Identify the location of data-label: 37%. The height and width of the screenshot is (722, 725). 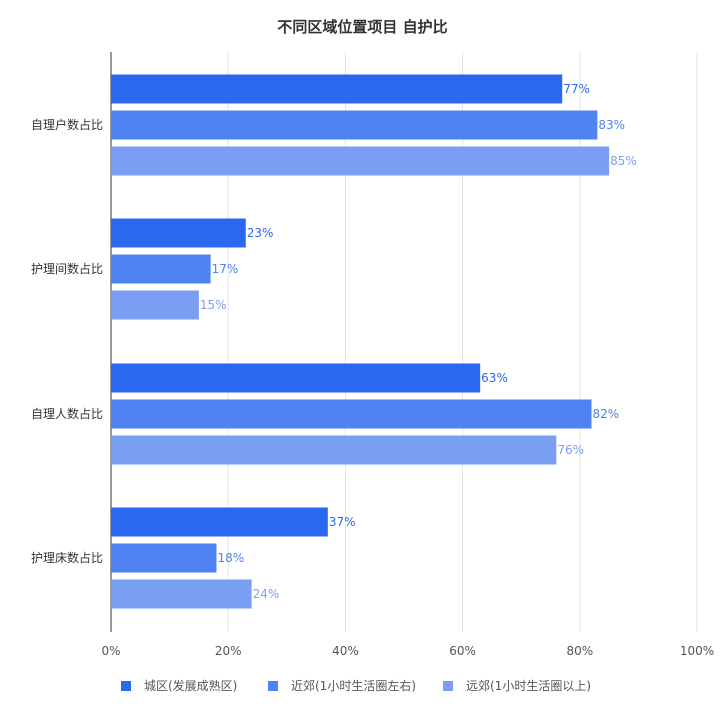
(342, 522).